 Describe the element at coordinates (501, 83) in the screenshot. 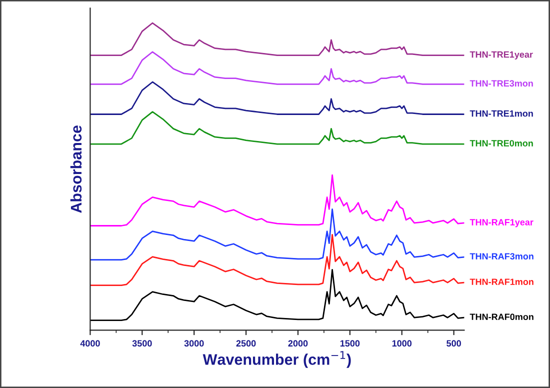

I see `series-label: THN-TRE3mon` at that location.